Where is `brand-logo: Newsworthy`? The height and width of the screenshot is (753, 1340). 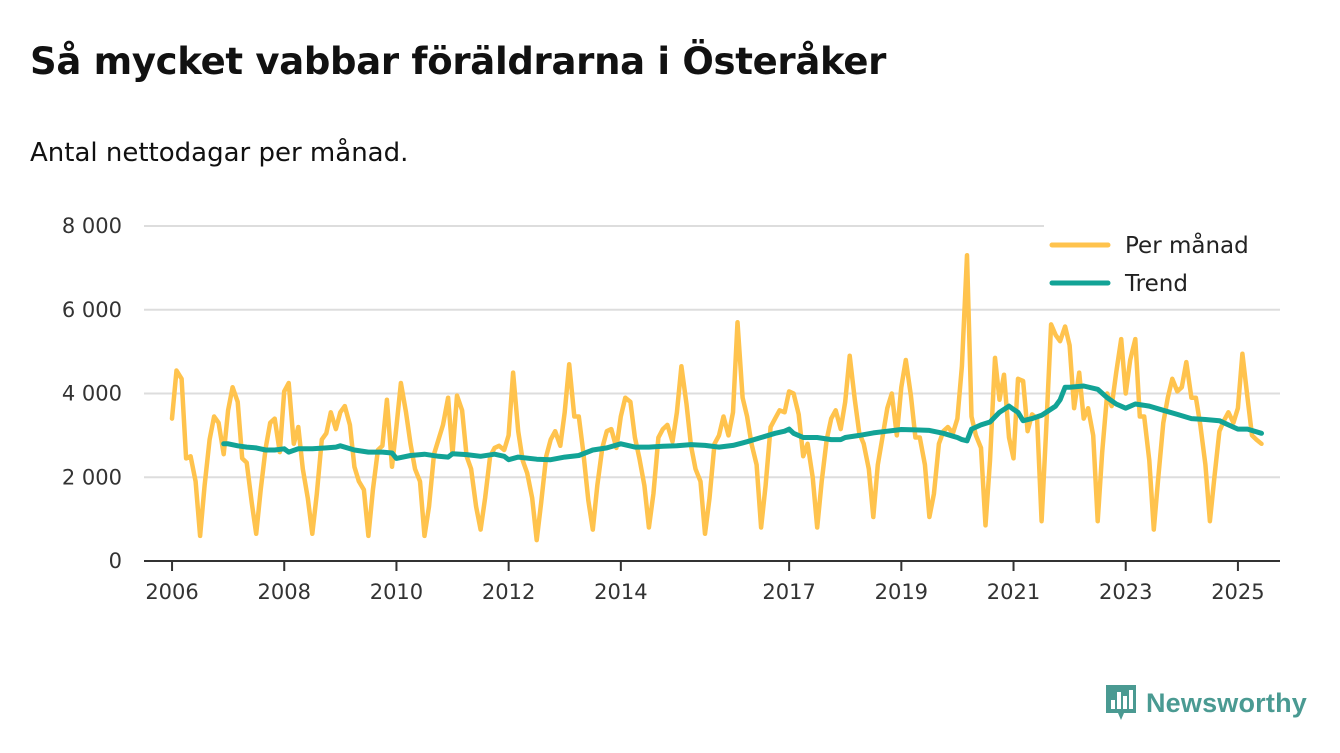 brand-logo: Newsworthy is located at coordinates (1205, 703).